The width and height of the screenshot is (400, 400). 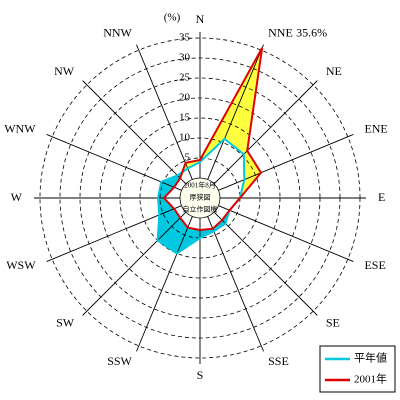 What do you see at coordinates (374, 265) in the screenshot?
I see `direction-label: ESE` at bounding box center [374, 265].